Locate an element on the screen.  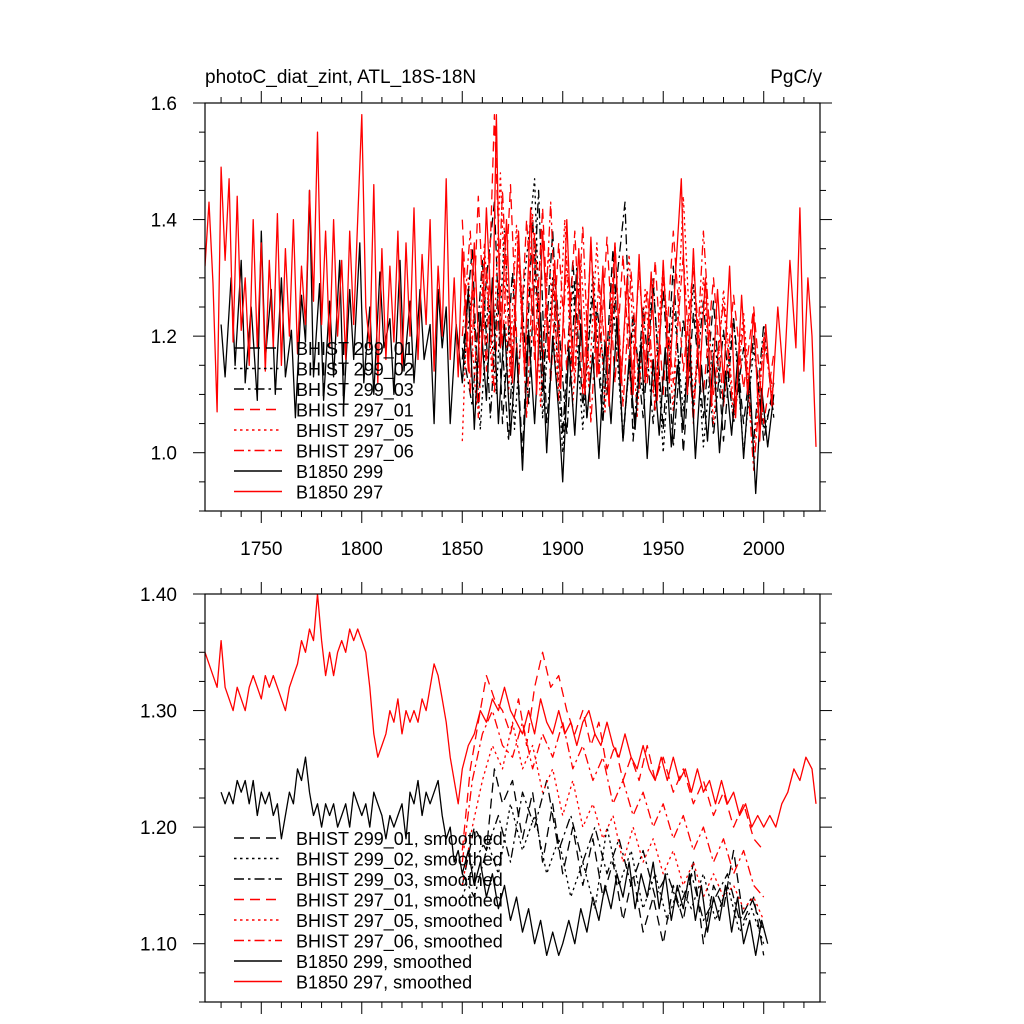
top-x-tick-label: 1900 is located at coordinates (563, 549).